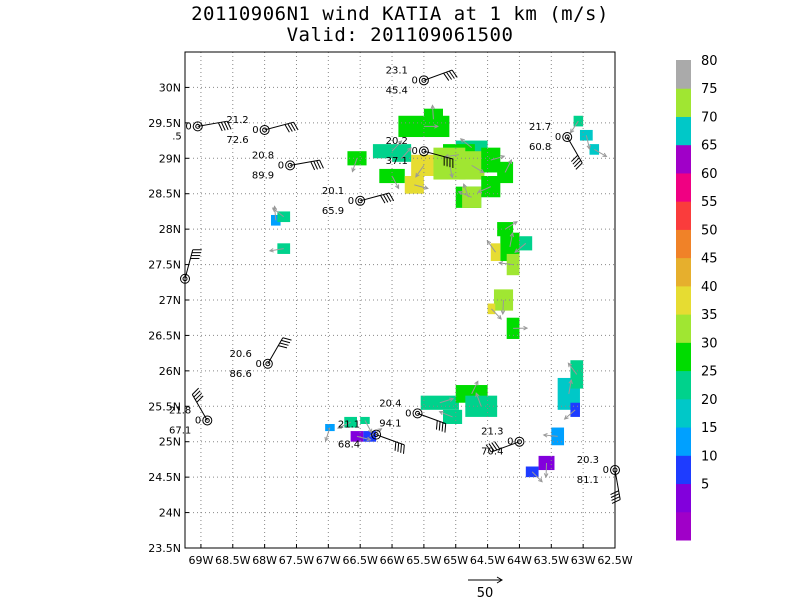 The height and width of the screenshot is (600, 800). Describe the element at coordinates (413, 415) in the screenshot. I see `station: 20.4 0 94.1` at that location.